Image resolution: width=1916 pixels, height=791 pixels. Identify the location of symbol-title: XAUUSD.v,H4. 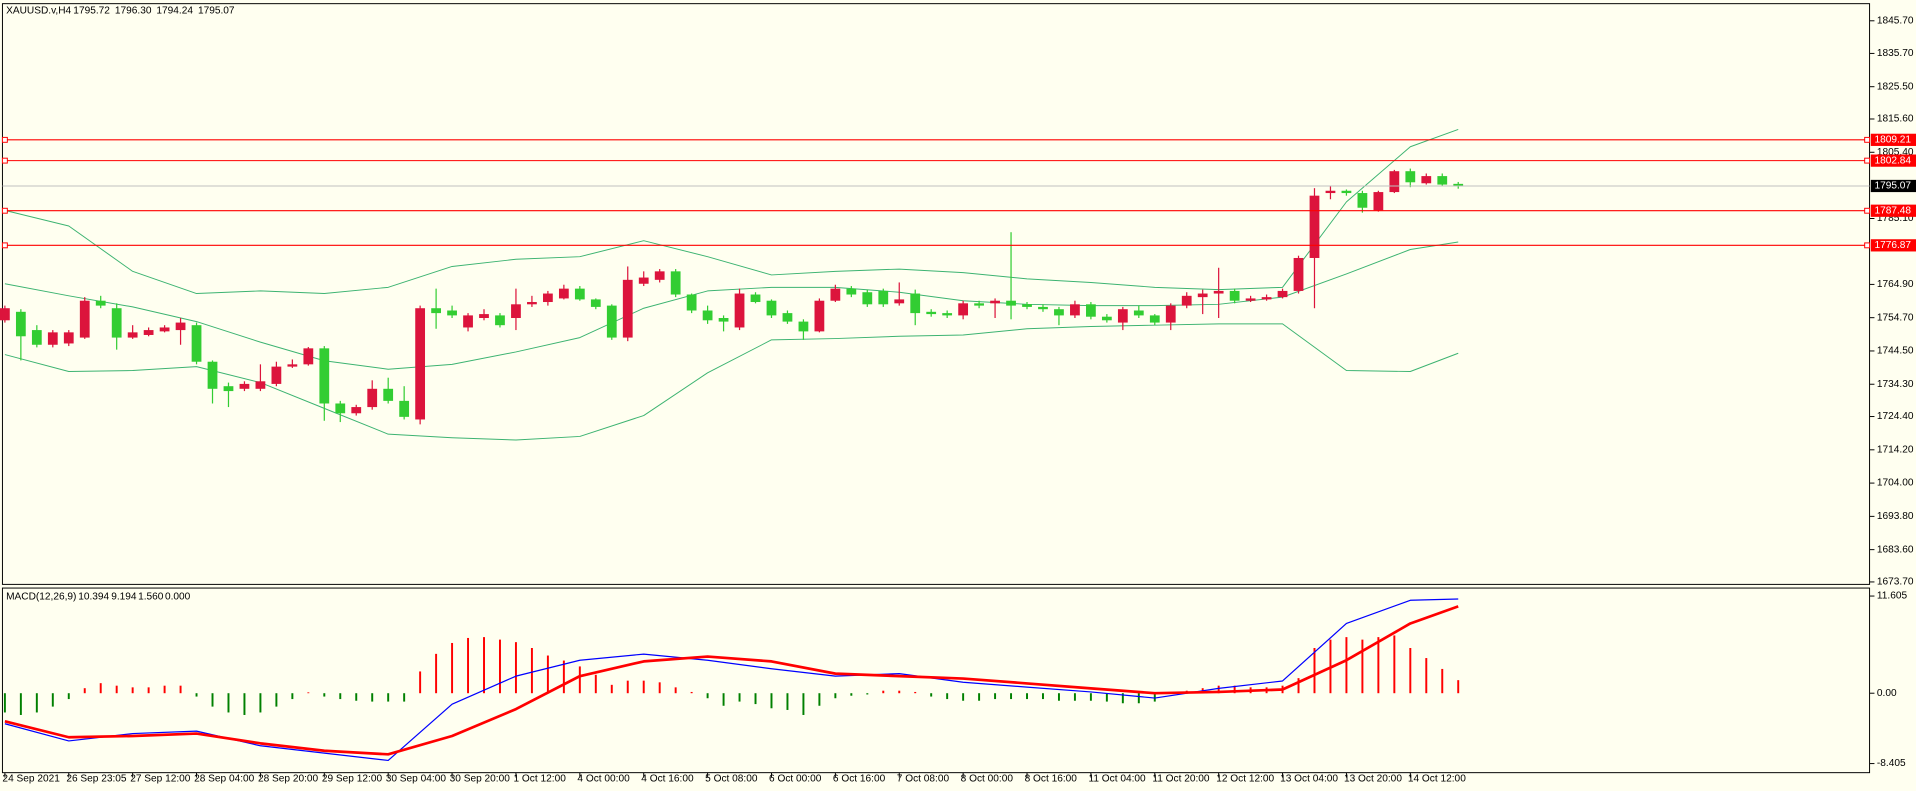
(38, 11).